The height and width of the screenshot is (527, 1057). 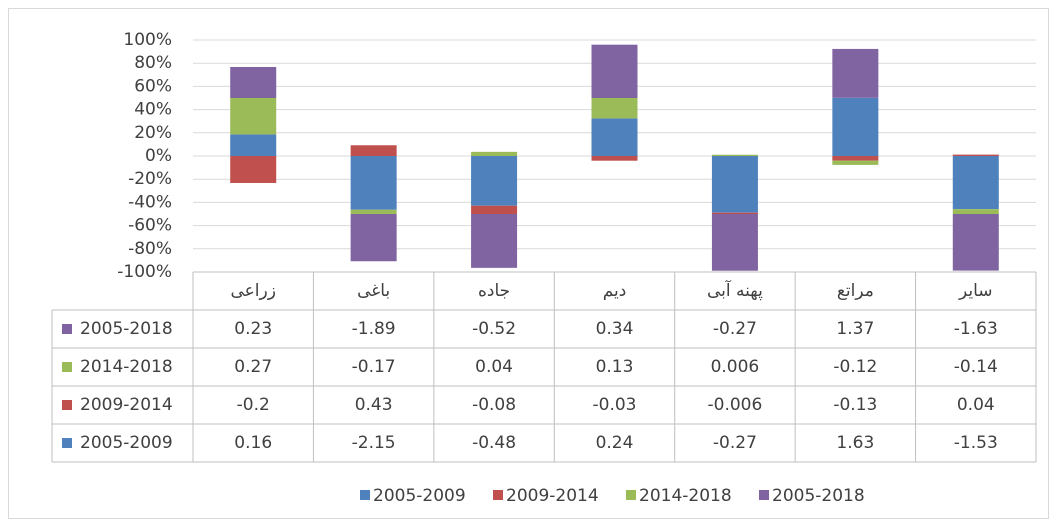 I want to click on y-tick-label: -20%, so click(x=150, y=179).